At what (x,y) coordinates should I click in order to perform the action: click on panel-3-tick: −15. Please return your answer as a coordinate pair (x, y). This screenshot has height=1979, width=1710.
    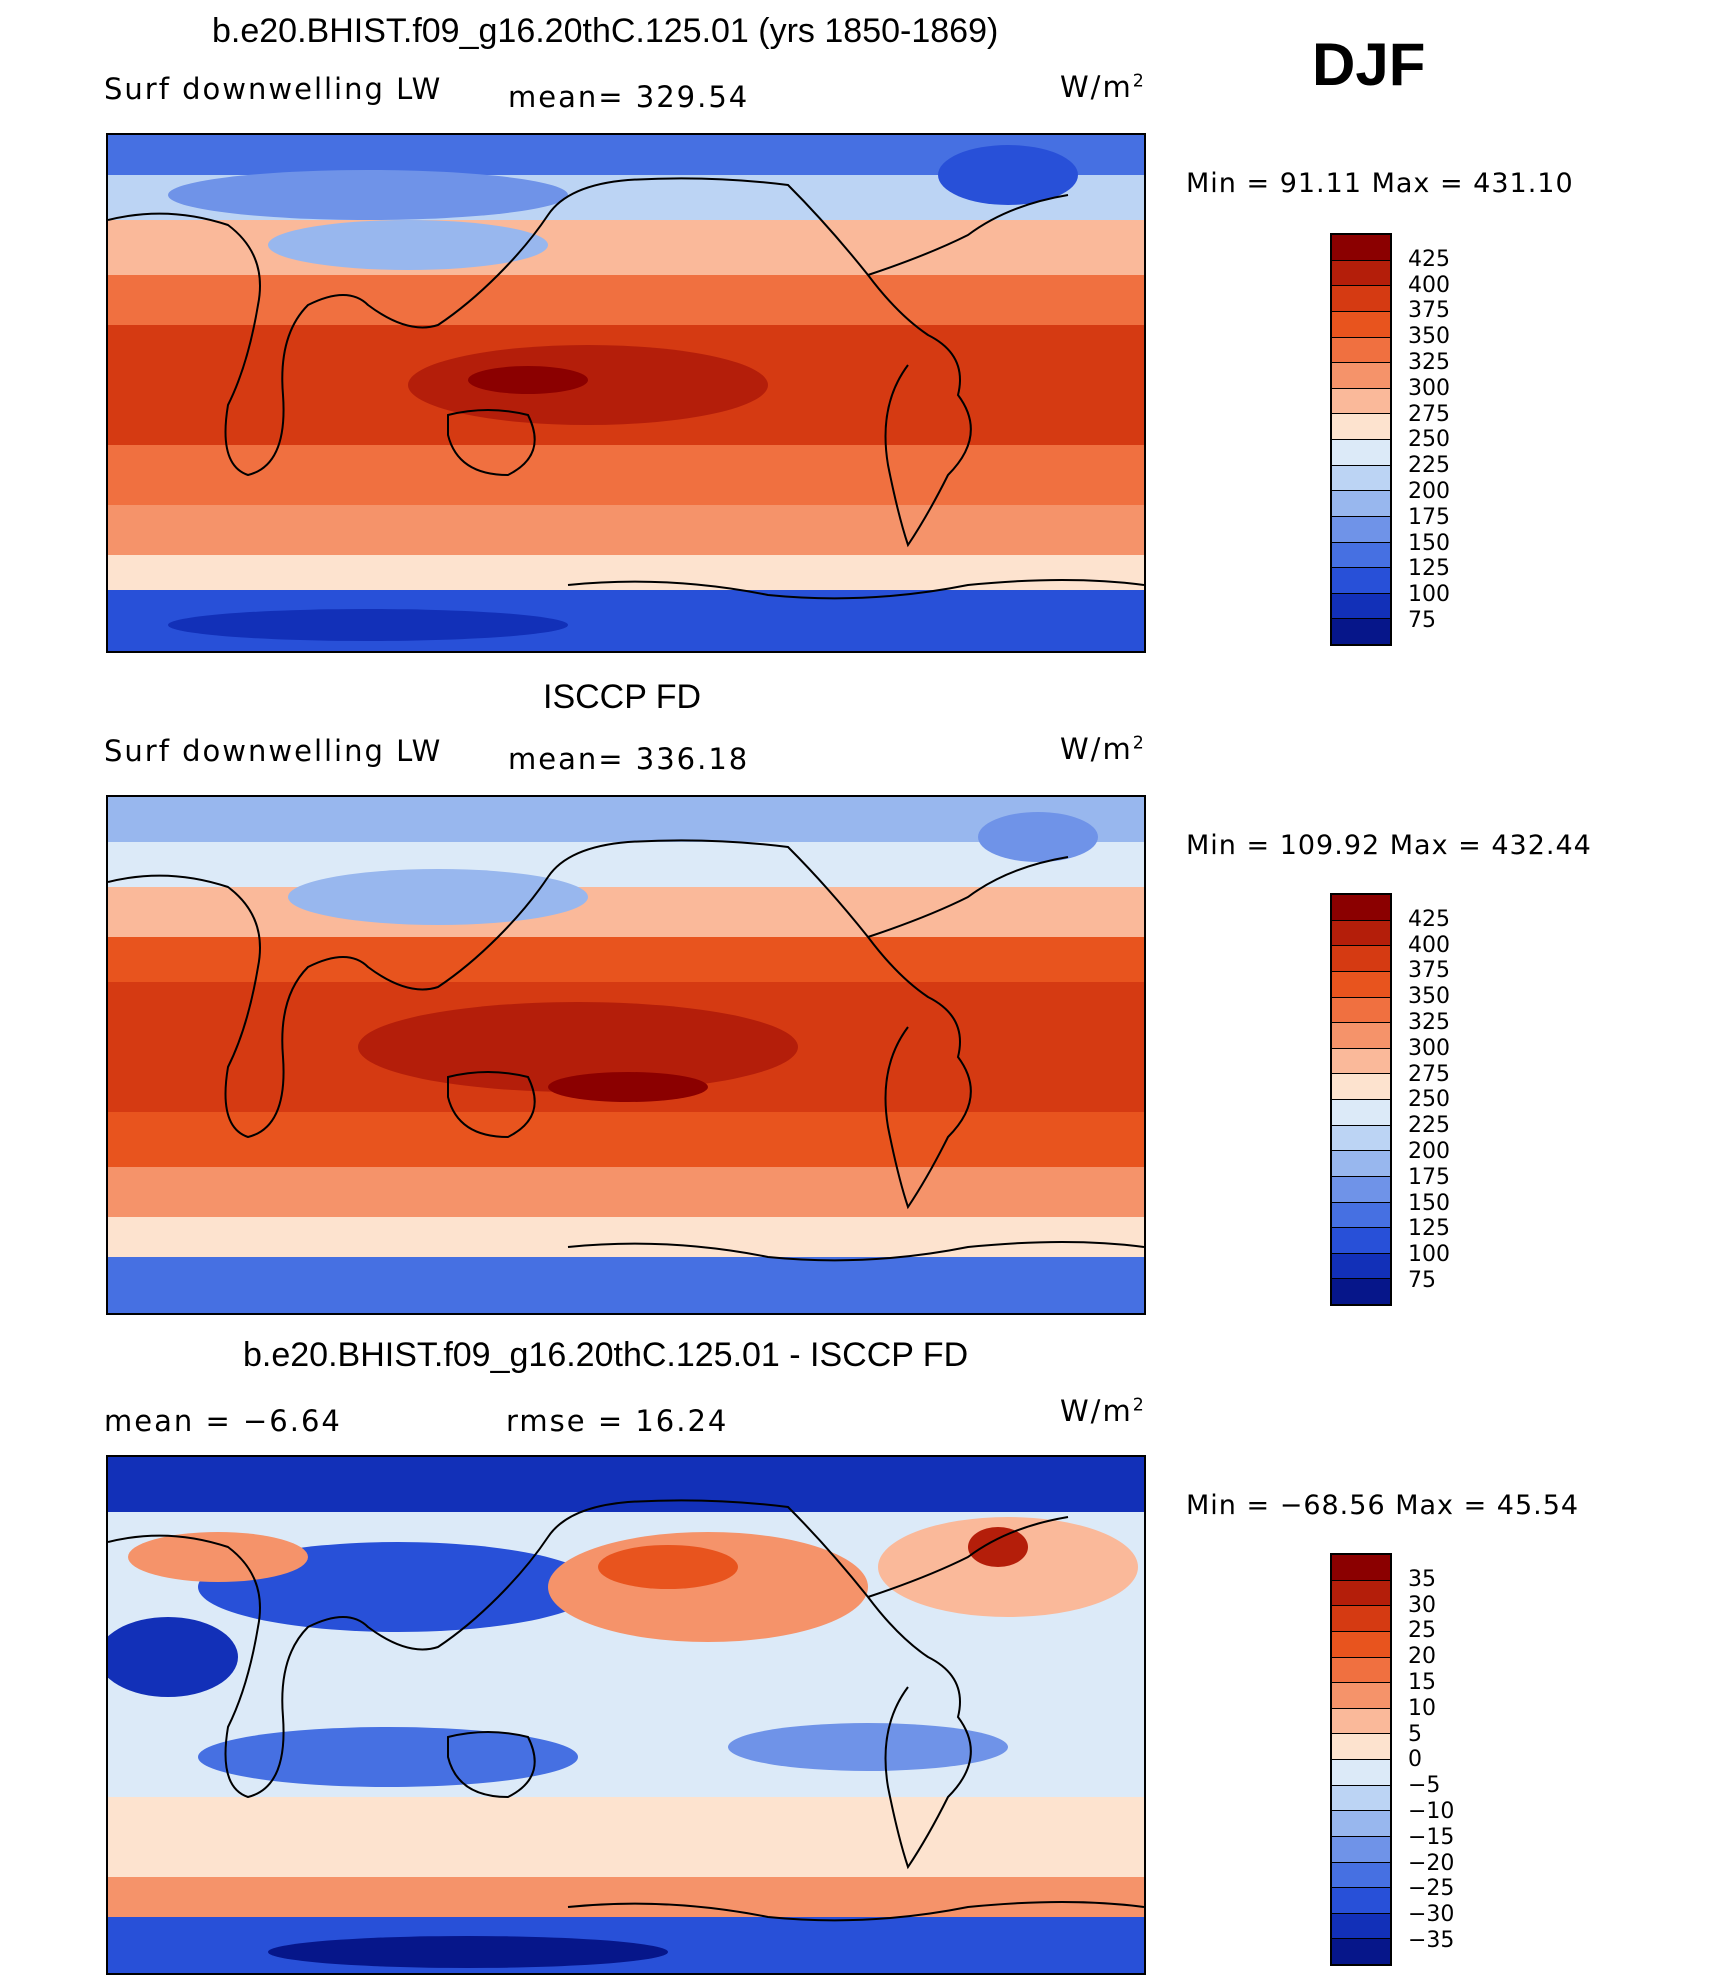
    Looking at the image, I should click on (1431, 1837).